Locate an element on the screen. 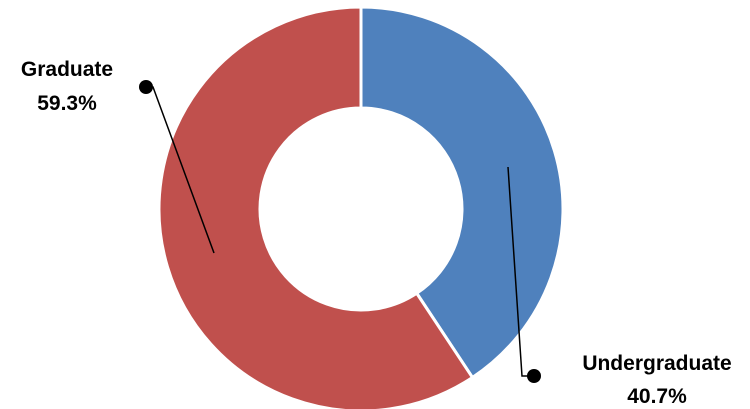  slice-label-graduate-value: 59.3% is located at coordinates (67, 103).